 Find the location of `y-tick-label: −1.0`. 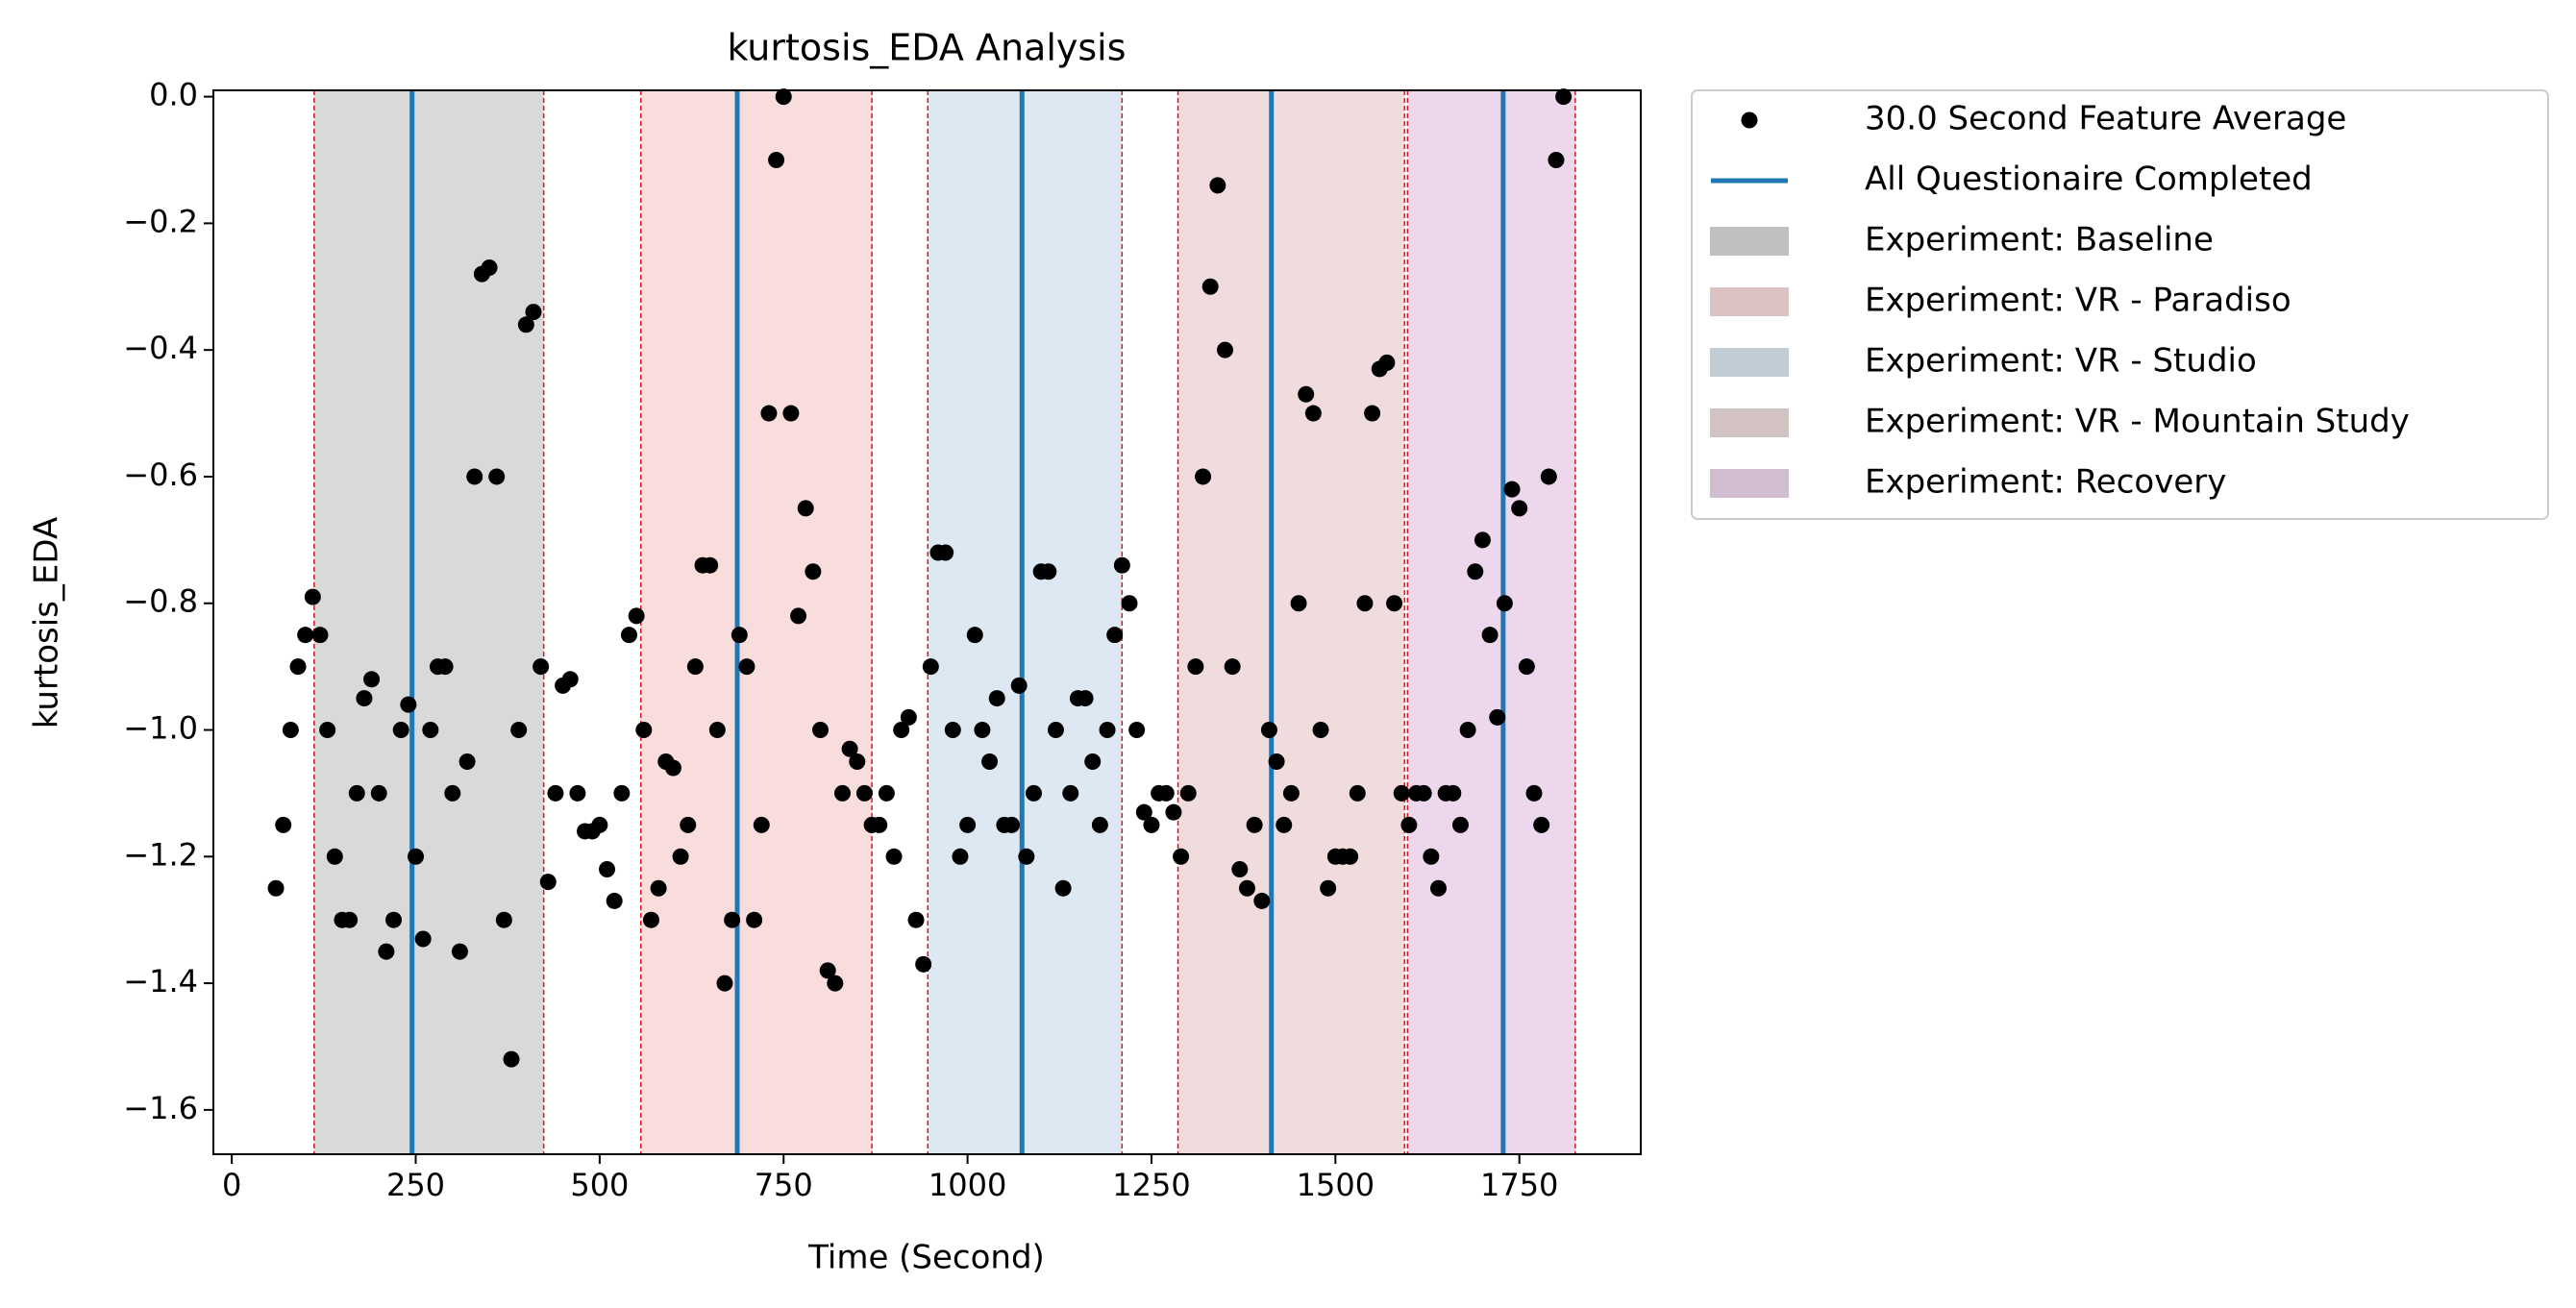

y-tick-label: −1.0 is located at coordinates (160, 729).